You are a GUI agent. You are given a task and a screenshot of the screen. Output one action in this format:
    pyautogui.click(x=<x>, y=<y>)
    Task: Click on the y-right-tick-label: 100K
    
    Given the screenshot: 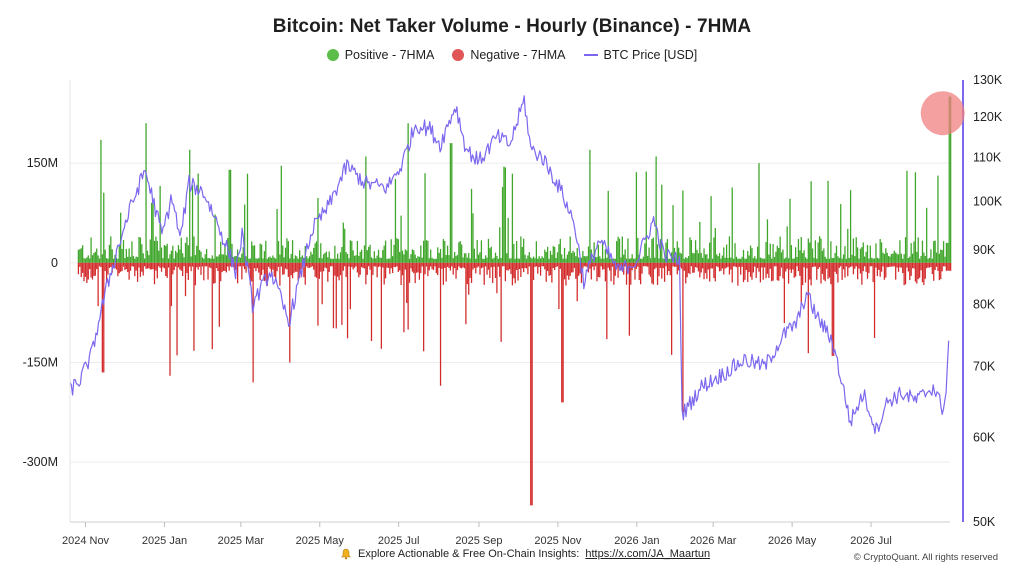 What is the action you would take?
    pyautogui.click(x=988, y=201)
    